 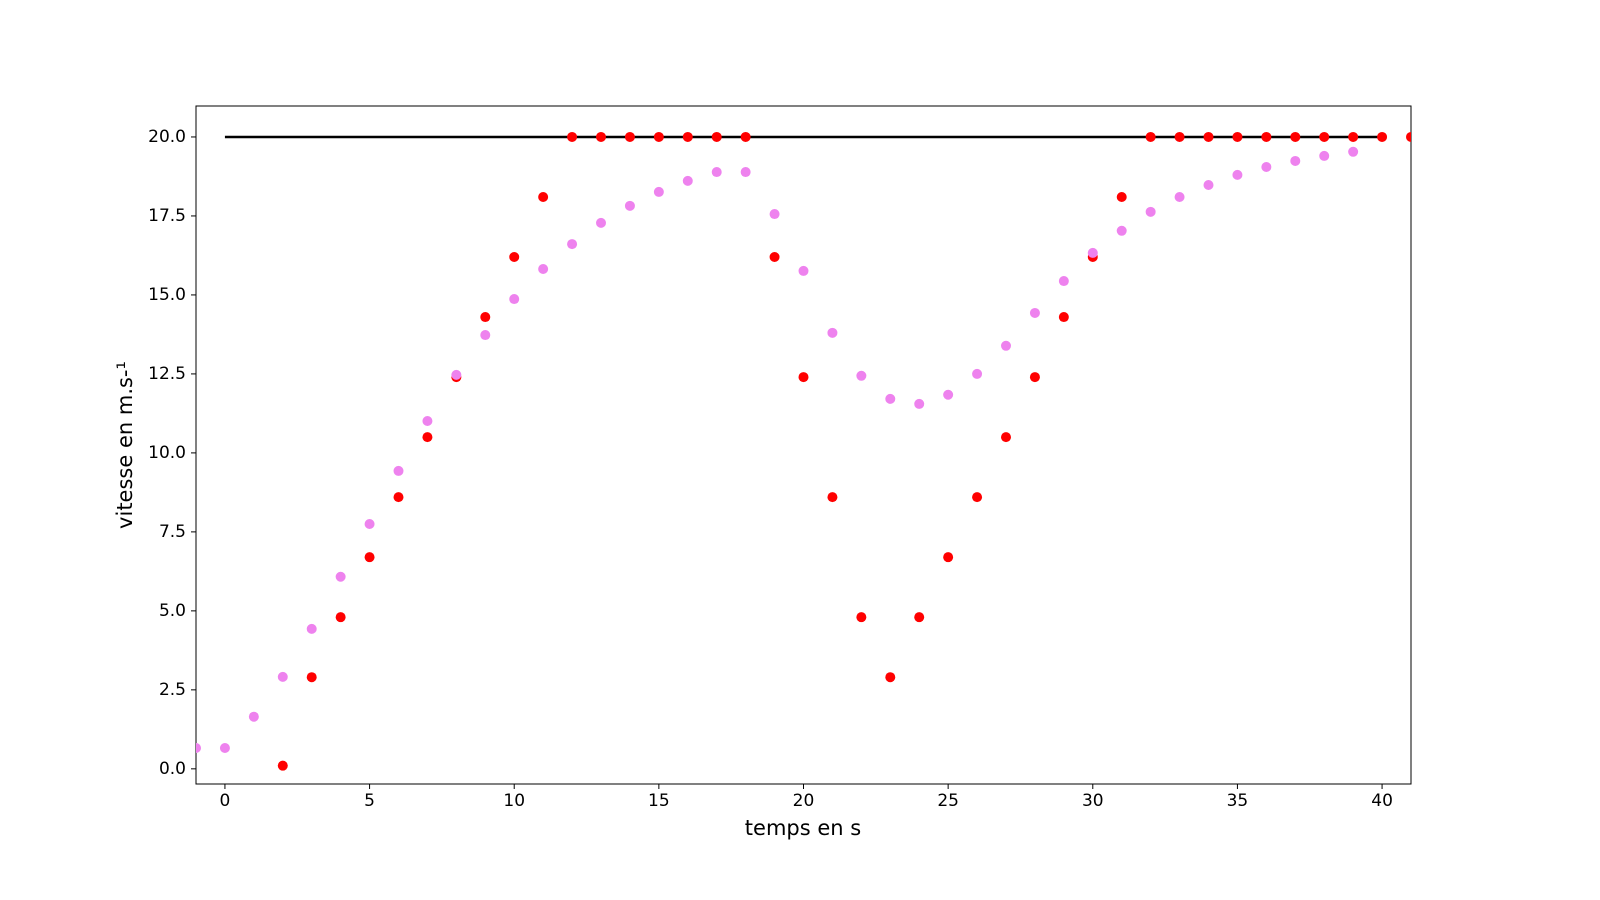 I want to click on y-tick-label: 7.5, so click(x=172, y=532).